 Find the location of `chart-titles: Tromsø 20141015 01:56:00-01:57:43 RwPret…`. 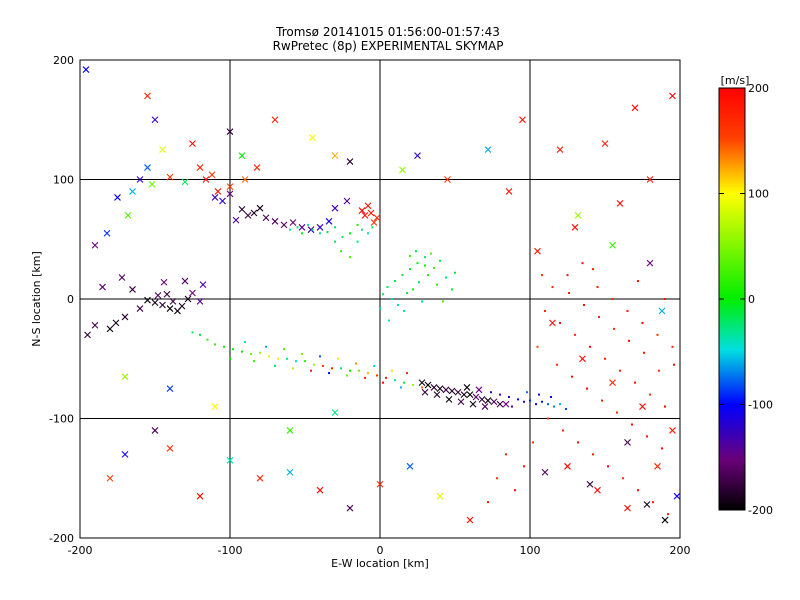

chart-titles: Tromsø 20141015 01:56:00-01:57:43 RwPret… is located at coordinates (388, 39).